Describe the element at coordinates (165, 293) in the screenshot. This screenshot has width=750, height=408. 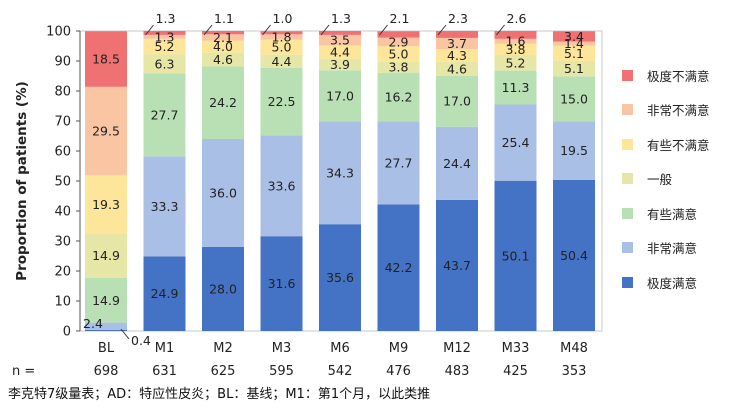
I see `data-label: 24.9` at that location.